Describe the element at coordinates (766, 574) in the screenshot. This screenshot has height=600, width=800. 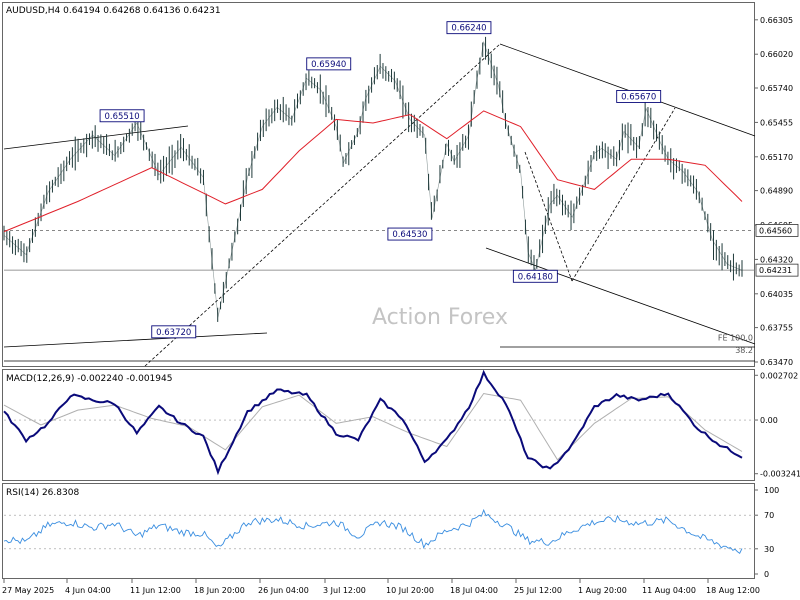
I see `rsi-y-tick-label: 0` at that location.